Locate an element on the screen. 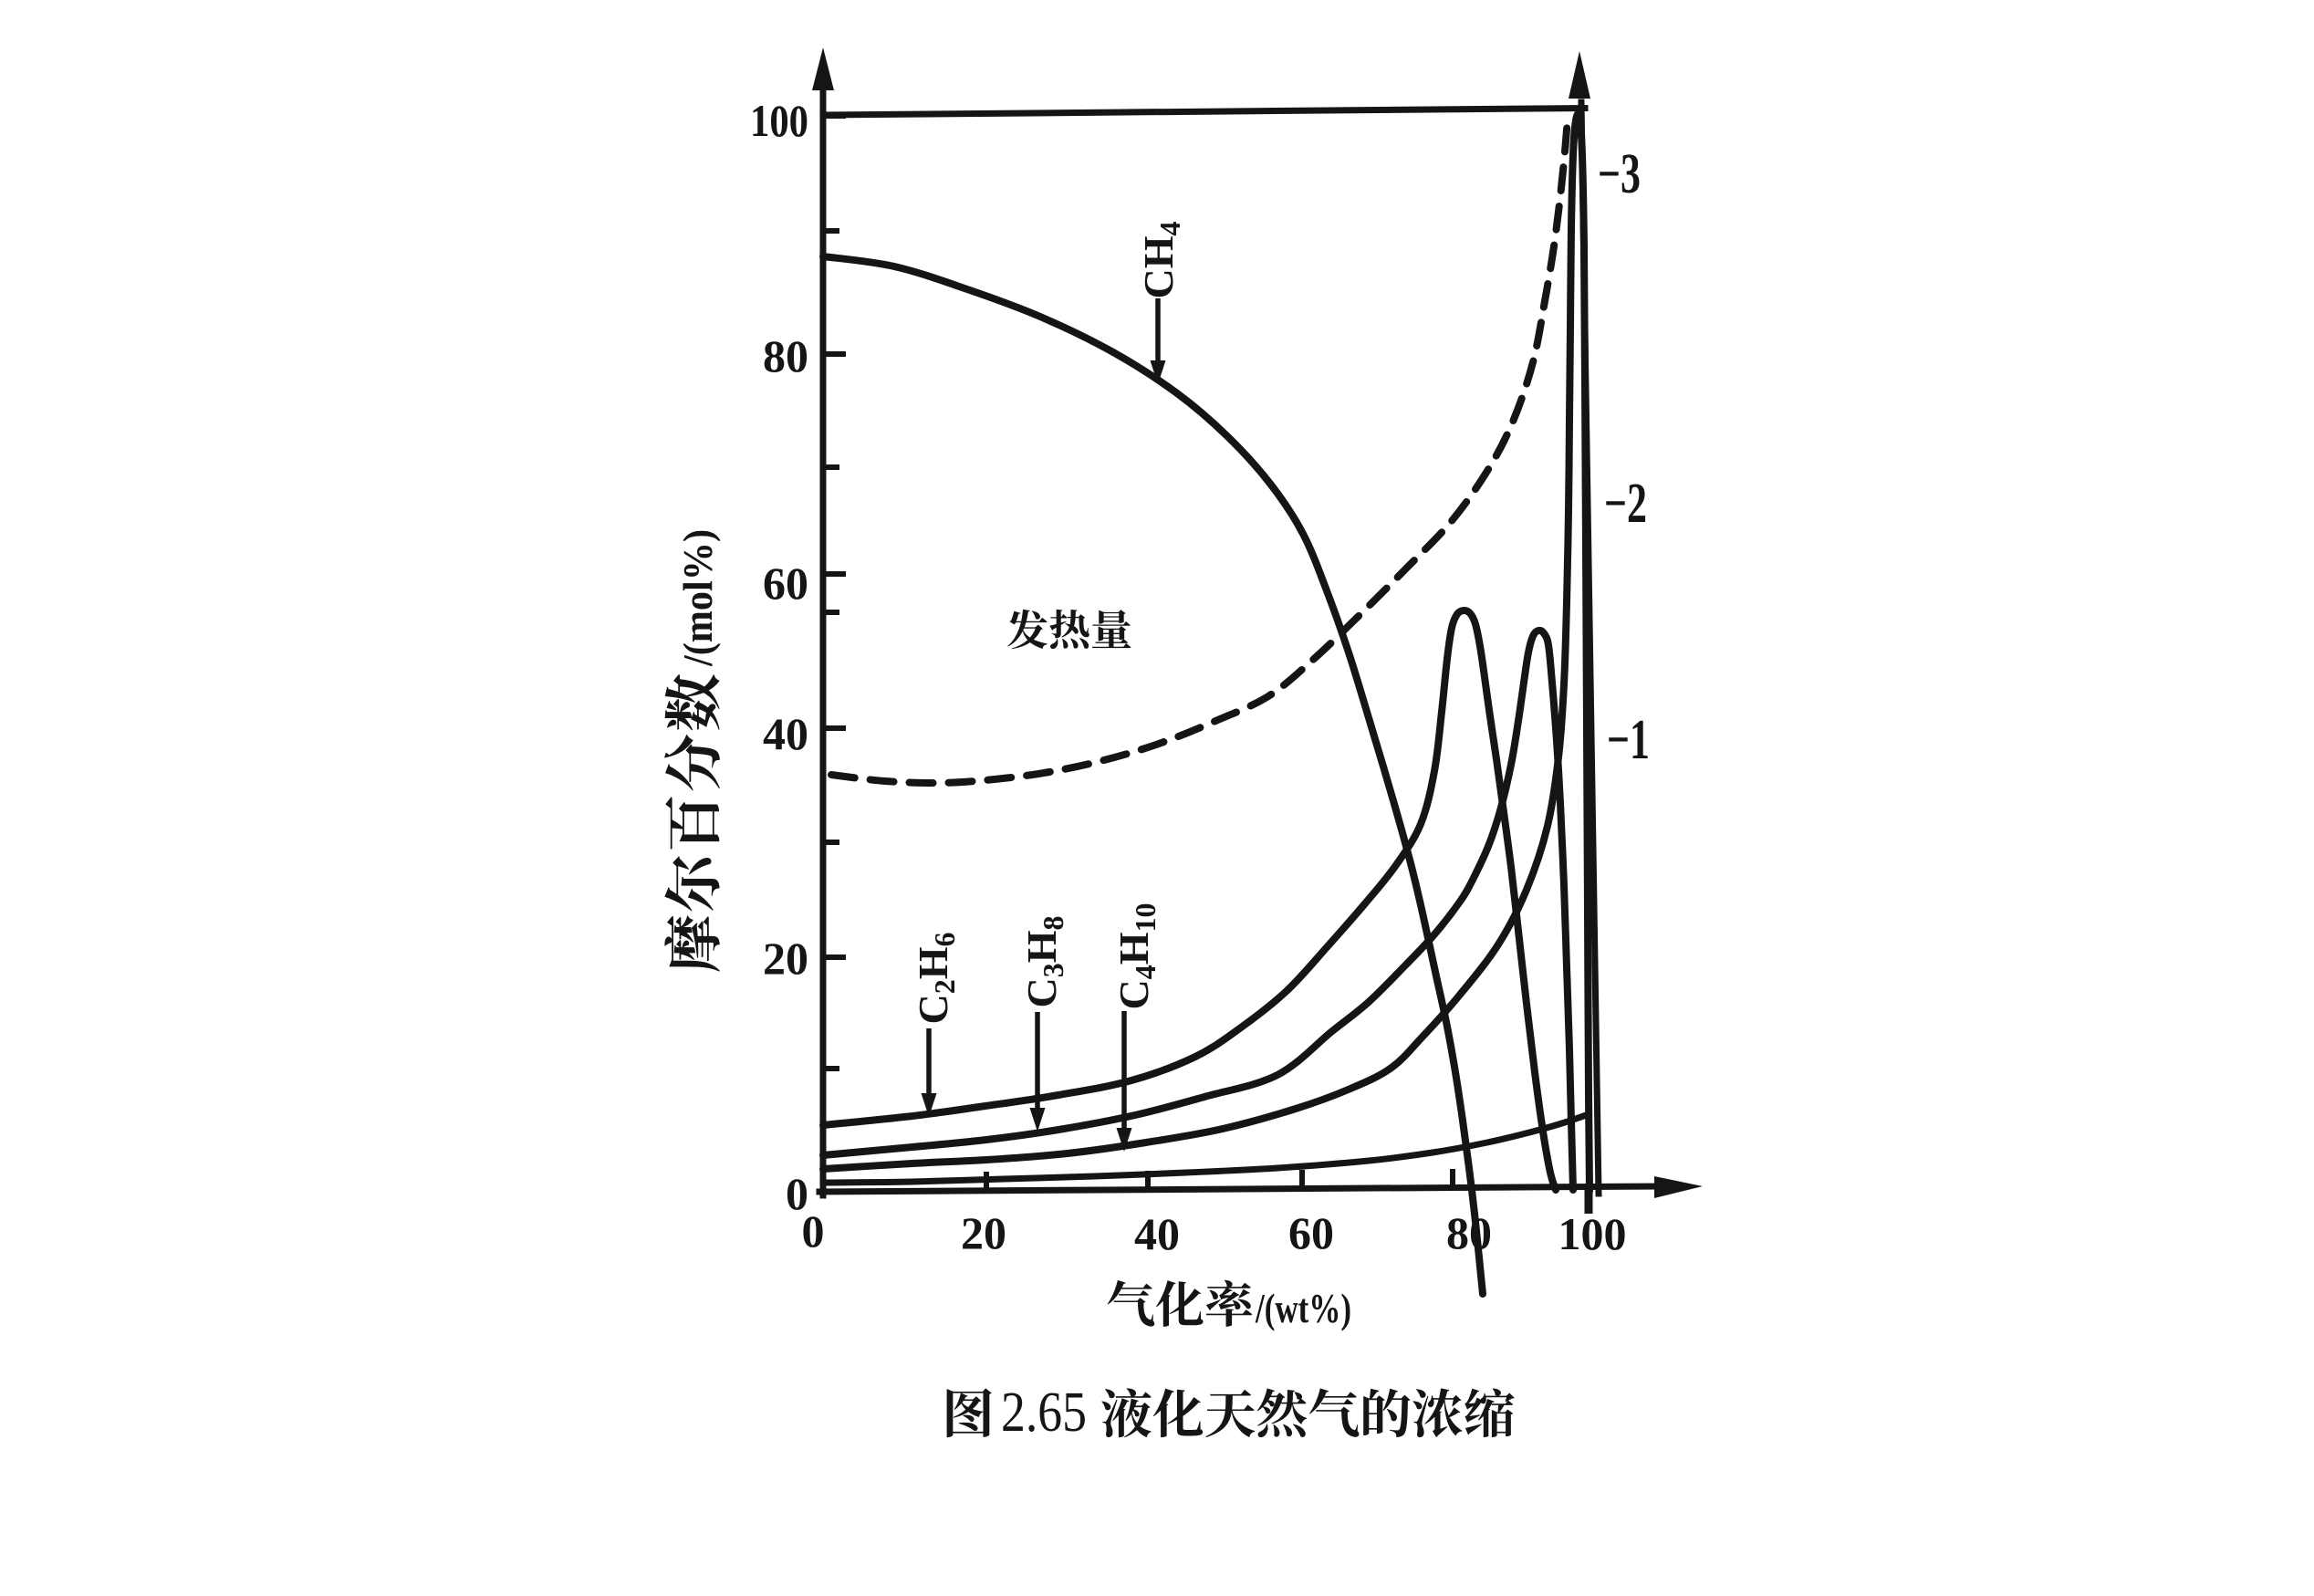 Image resolution: width=2314 pixels, height=1596 pixels. svg-text: C2H6 is located at coordinates (935, 978).